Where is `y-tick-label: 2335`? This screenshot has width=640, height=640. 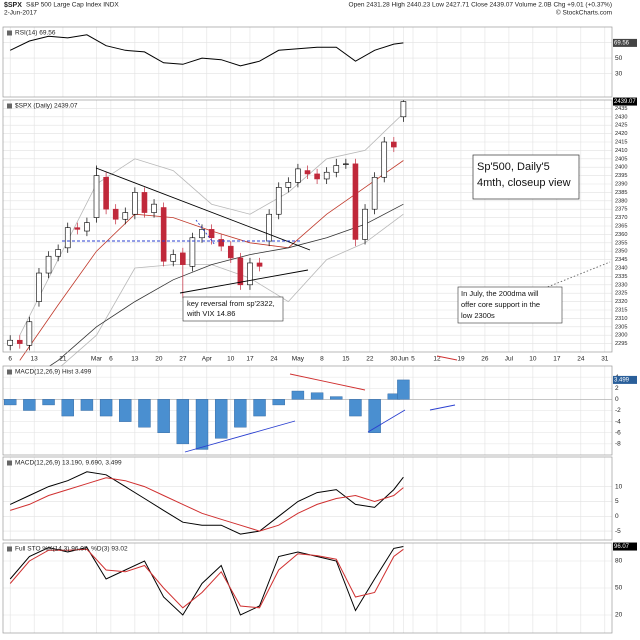 y-tick-label: 2335 is located at coordinates (621, 277).